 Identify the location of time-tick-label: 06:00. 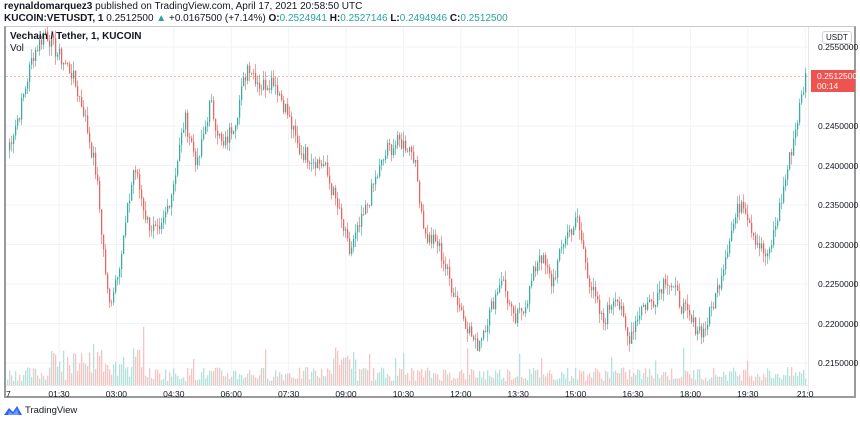
(231, 394).